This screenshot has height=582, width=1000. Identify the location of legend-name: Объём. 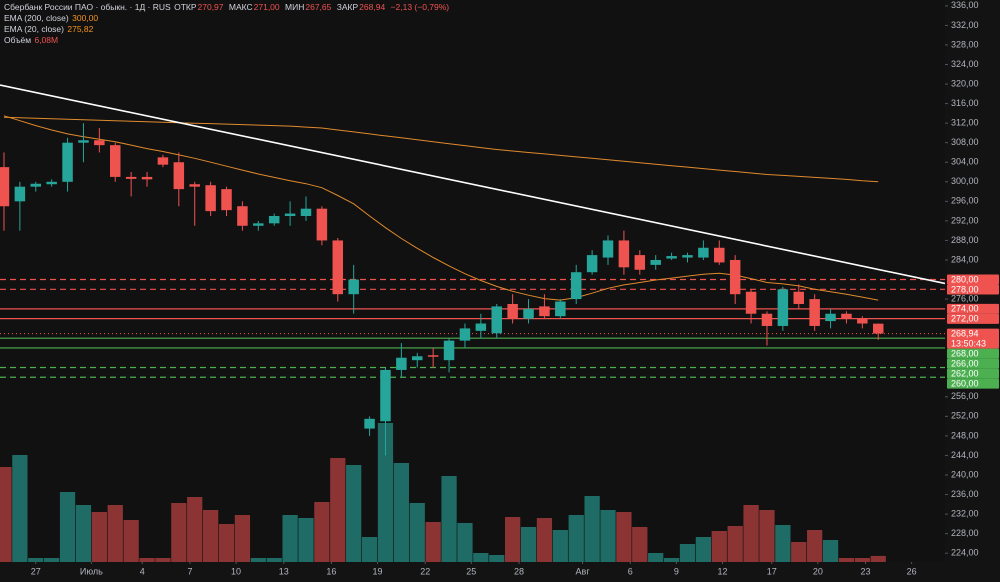
(18, 40).